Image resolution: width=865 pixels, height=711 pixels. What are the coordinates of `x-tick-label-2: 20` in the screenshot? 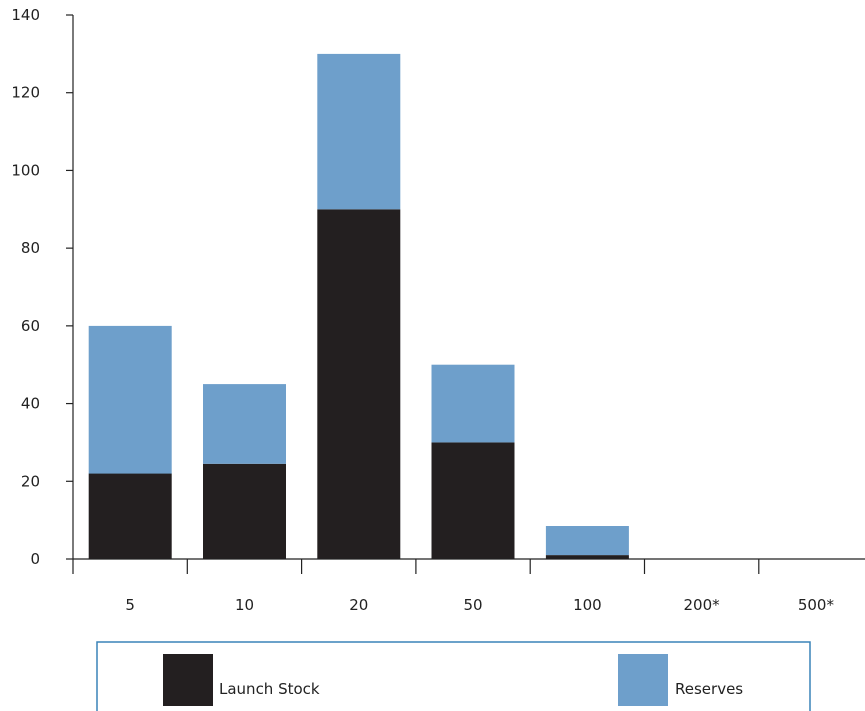 It's located at (358, 605).